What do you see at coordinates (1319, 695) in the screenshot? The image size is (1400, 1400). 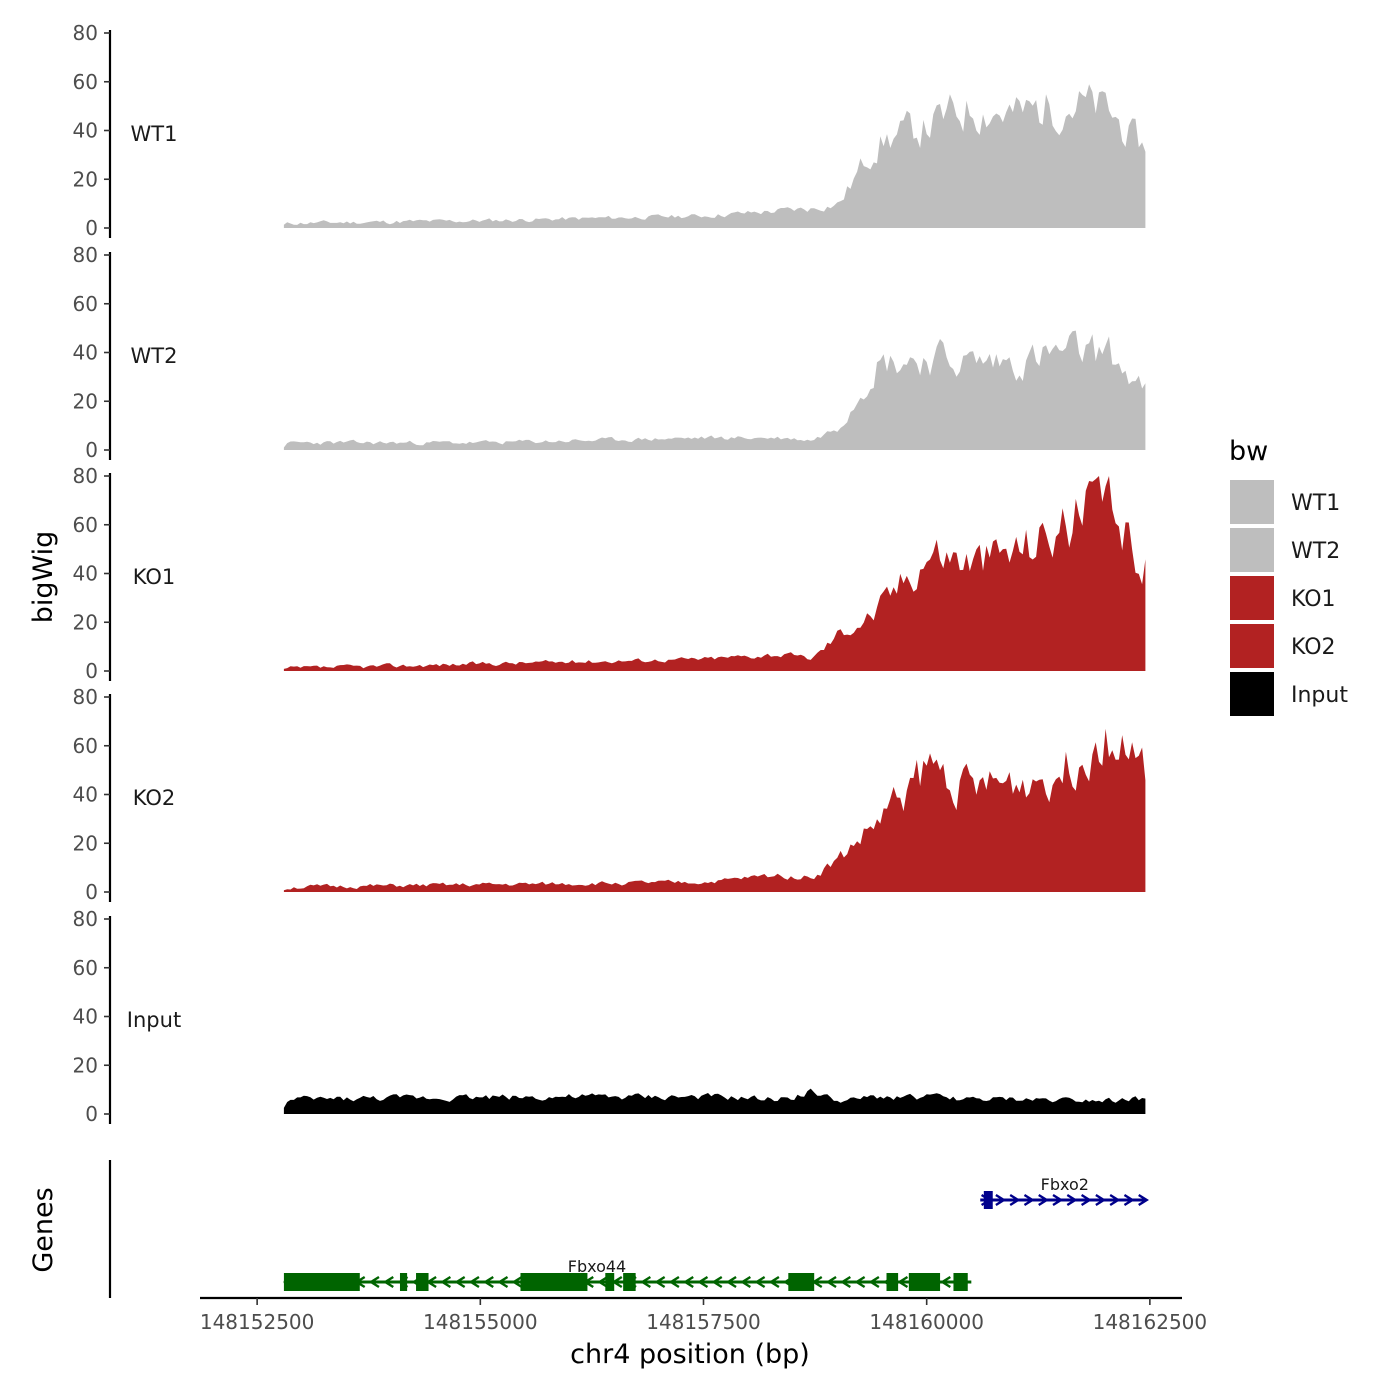 I see `legend-label: Input` at bounding box center [1319, 695].